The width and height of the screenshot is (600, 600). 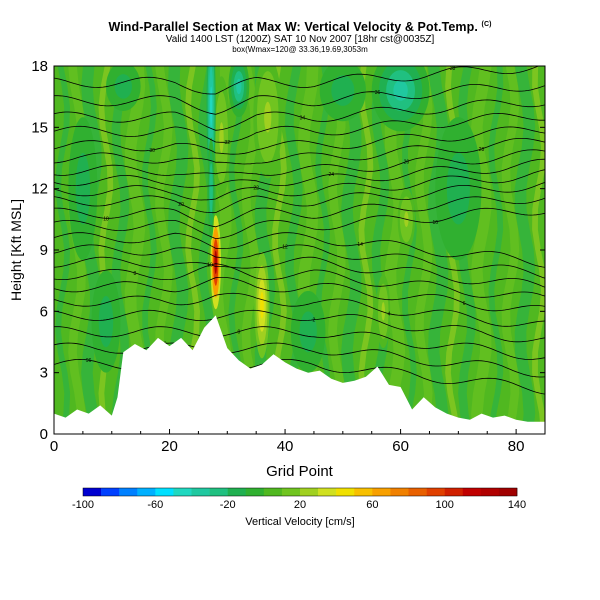 I want to click on colorbar-tick-label: -20, so click(x=228, y=505).